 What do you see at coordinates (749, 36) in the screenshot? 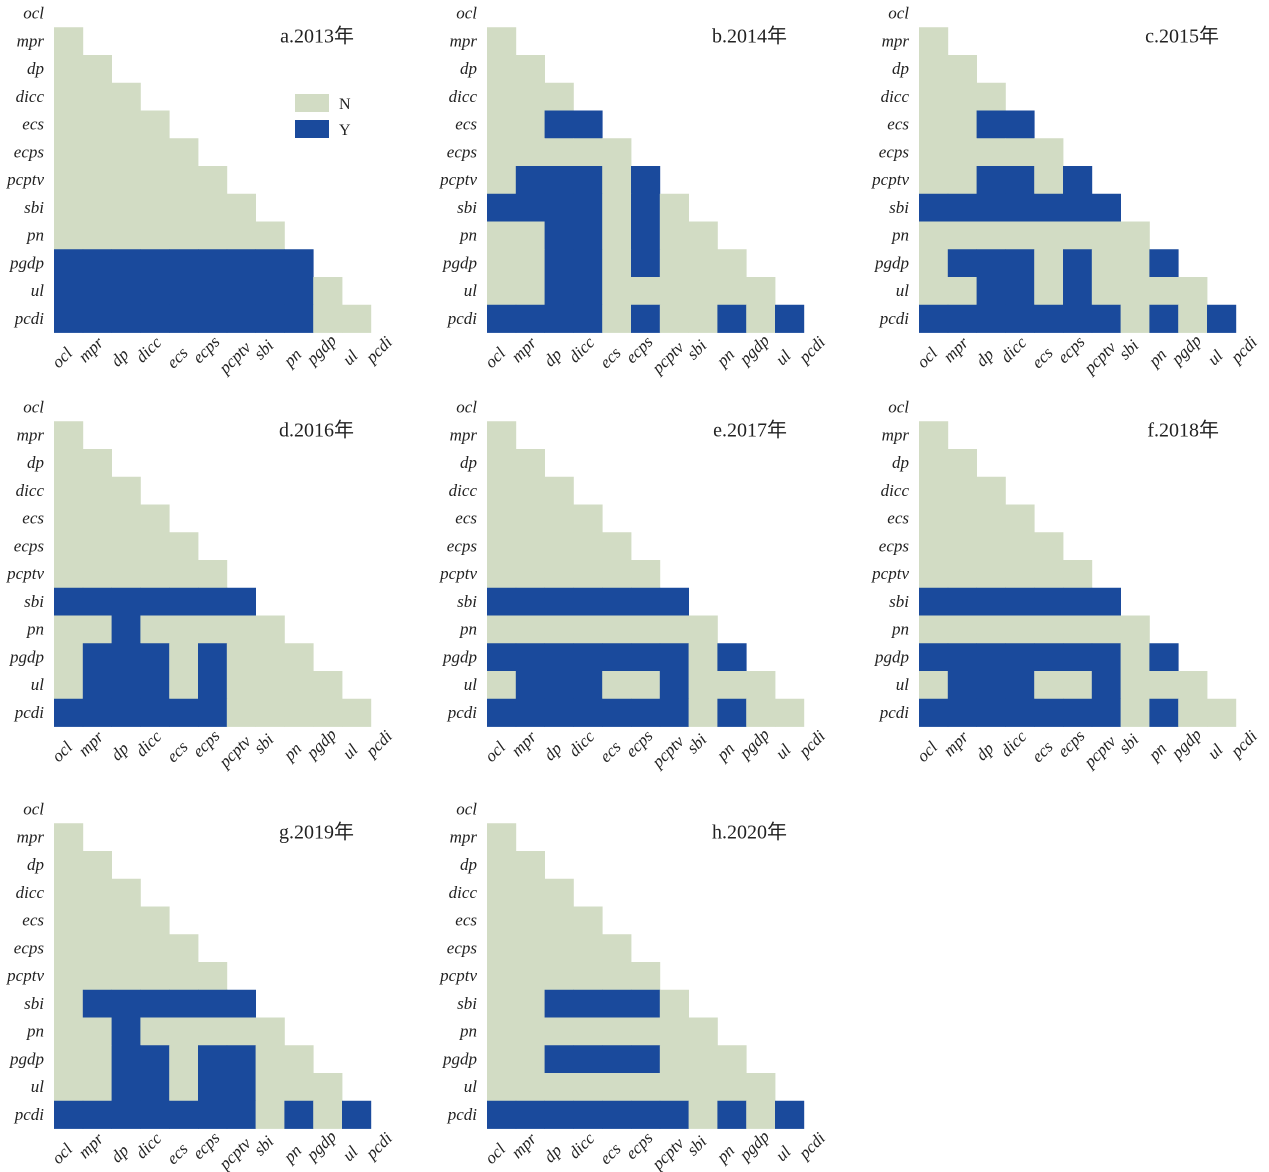
I see `panel-title: b.2014年` at bounding box center [749, 36].